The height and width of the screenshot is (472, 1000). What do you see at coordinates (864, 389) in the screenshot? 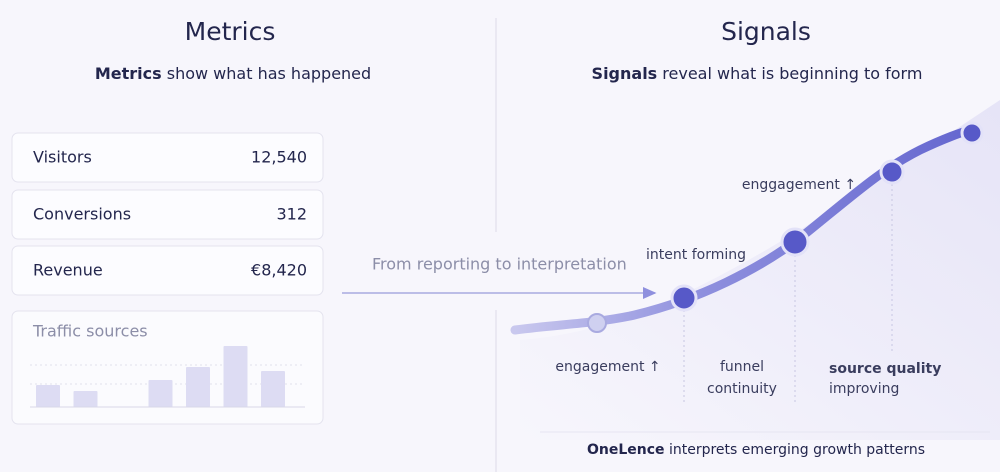
I see `signal-label: improving` at bounding box center [864, 389].